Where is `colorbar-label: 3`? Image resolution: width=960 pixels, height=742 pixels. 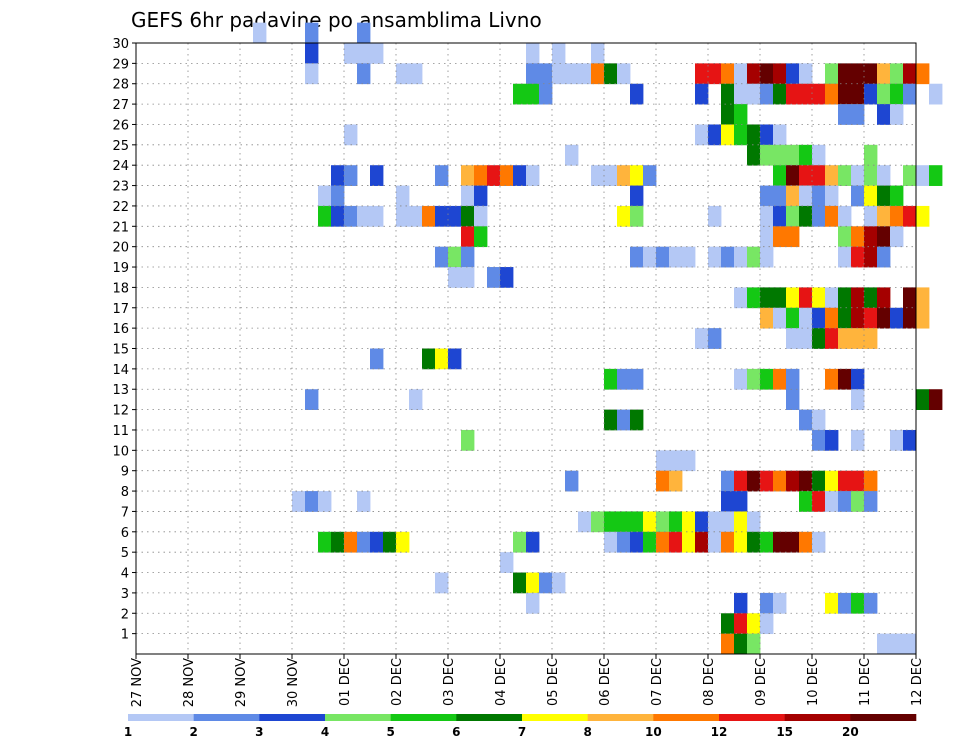 colorbar-label: 3 is located at coordinates (259, 732).